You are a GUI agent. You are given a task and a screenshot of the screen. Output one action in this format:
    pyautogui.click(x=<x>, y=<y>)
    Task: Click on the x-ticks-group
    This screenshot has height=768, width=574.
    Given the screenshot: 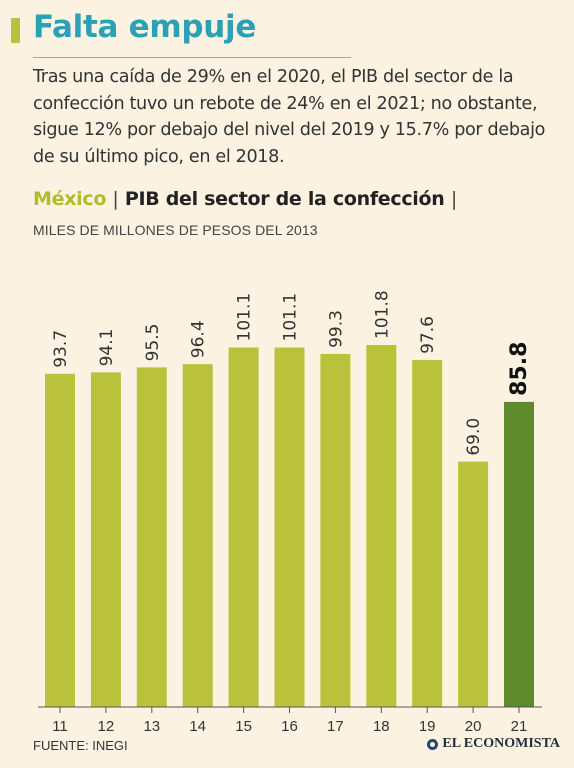 What is the action you would take?
    pyautogui.click(x=289, y=710)
    